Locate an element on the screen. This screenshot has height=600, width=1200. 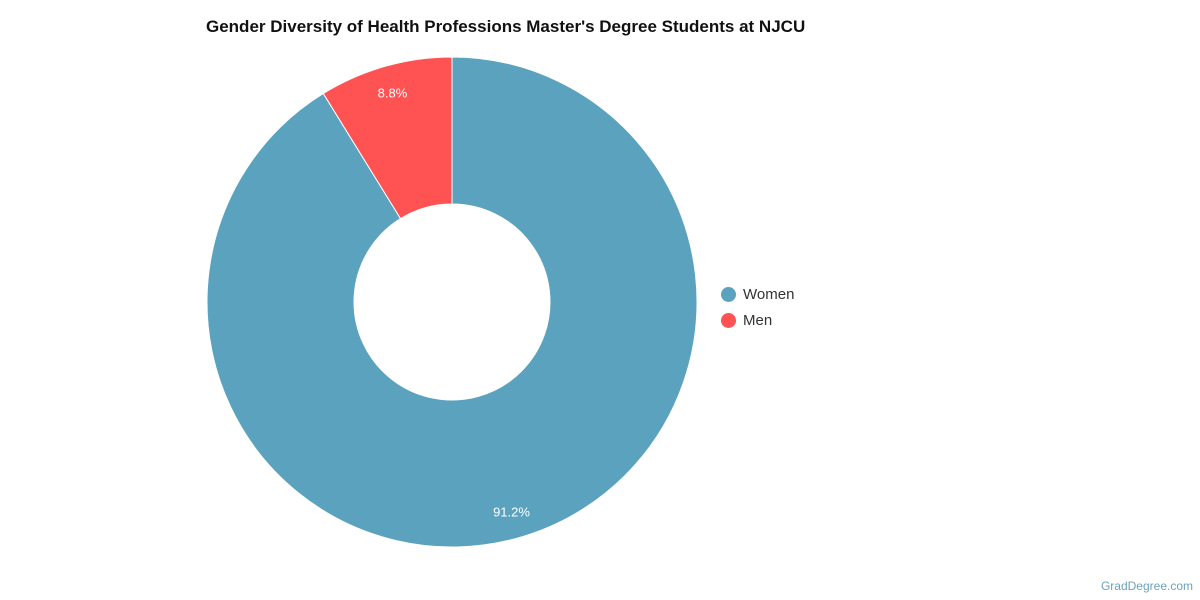
legend-item-women: Women is located at coordinates (757, 294).